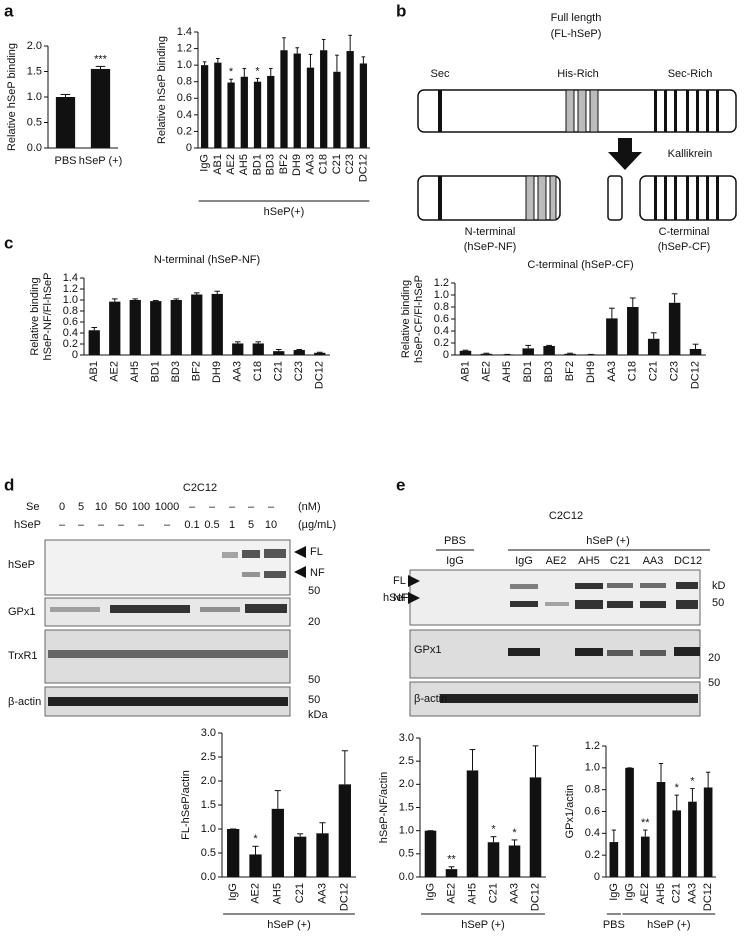 Image resolution: width=749 pixels, height=937 pixels. What do you see at coordinates (200, 488) in the screenshot?
I see `cell-label: C2C12` at bounding box center [200, 488].